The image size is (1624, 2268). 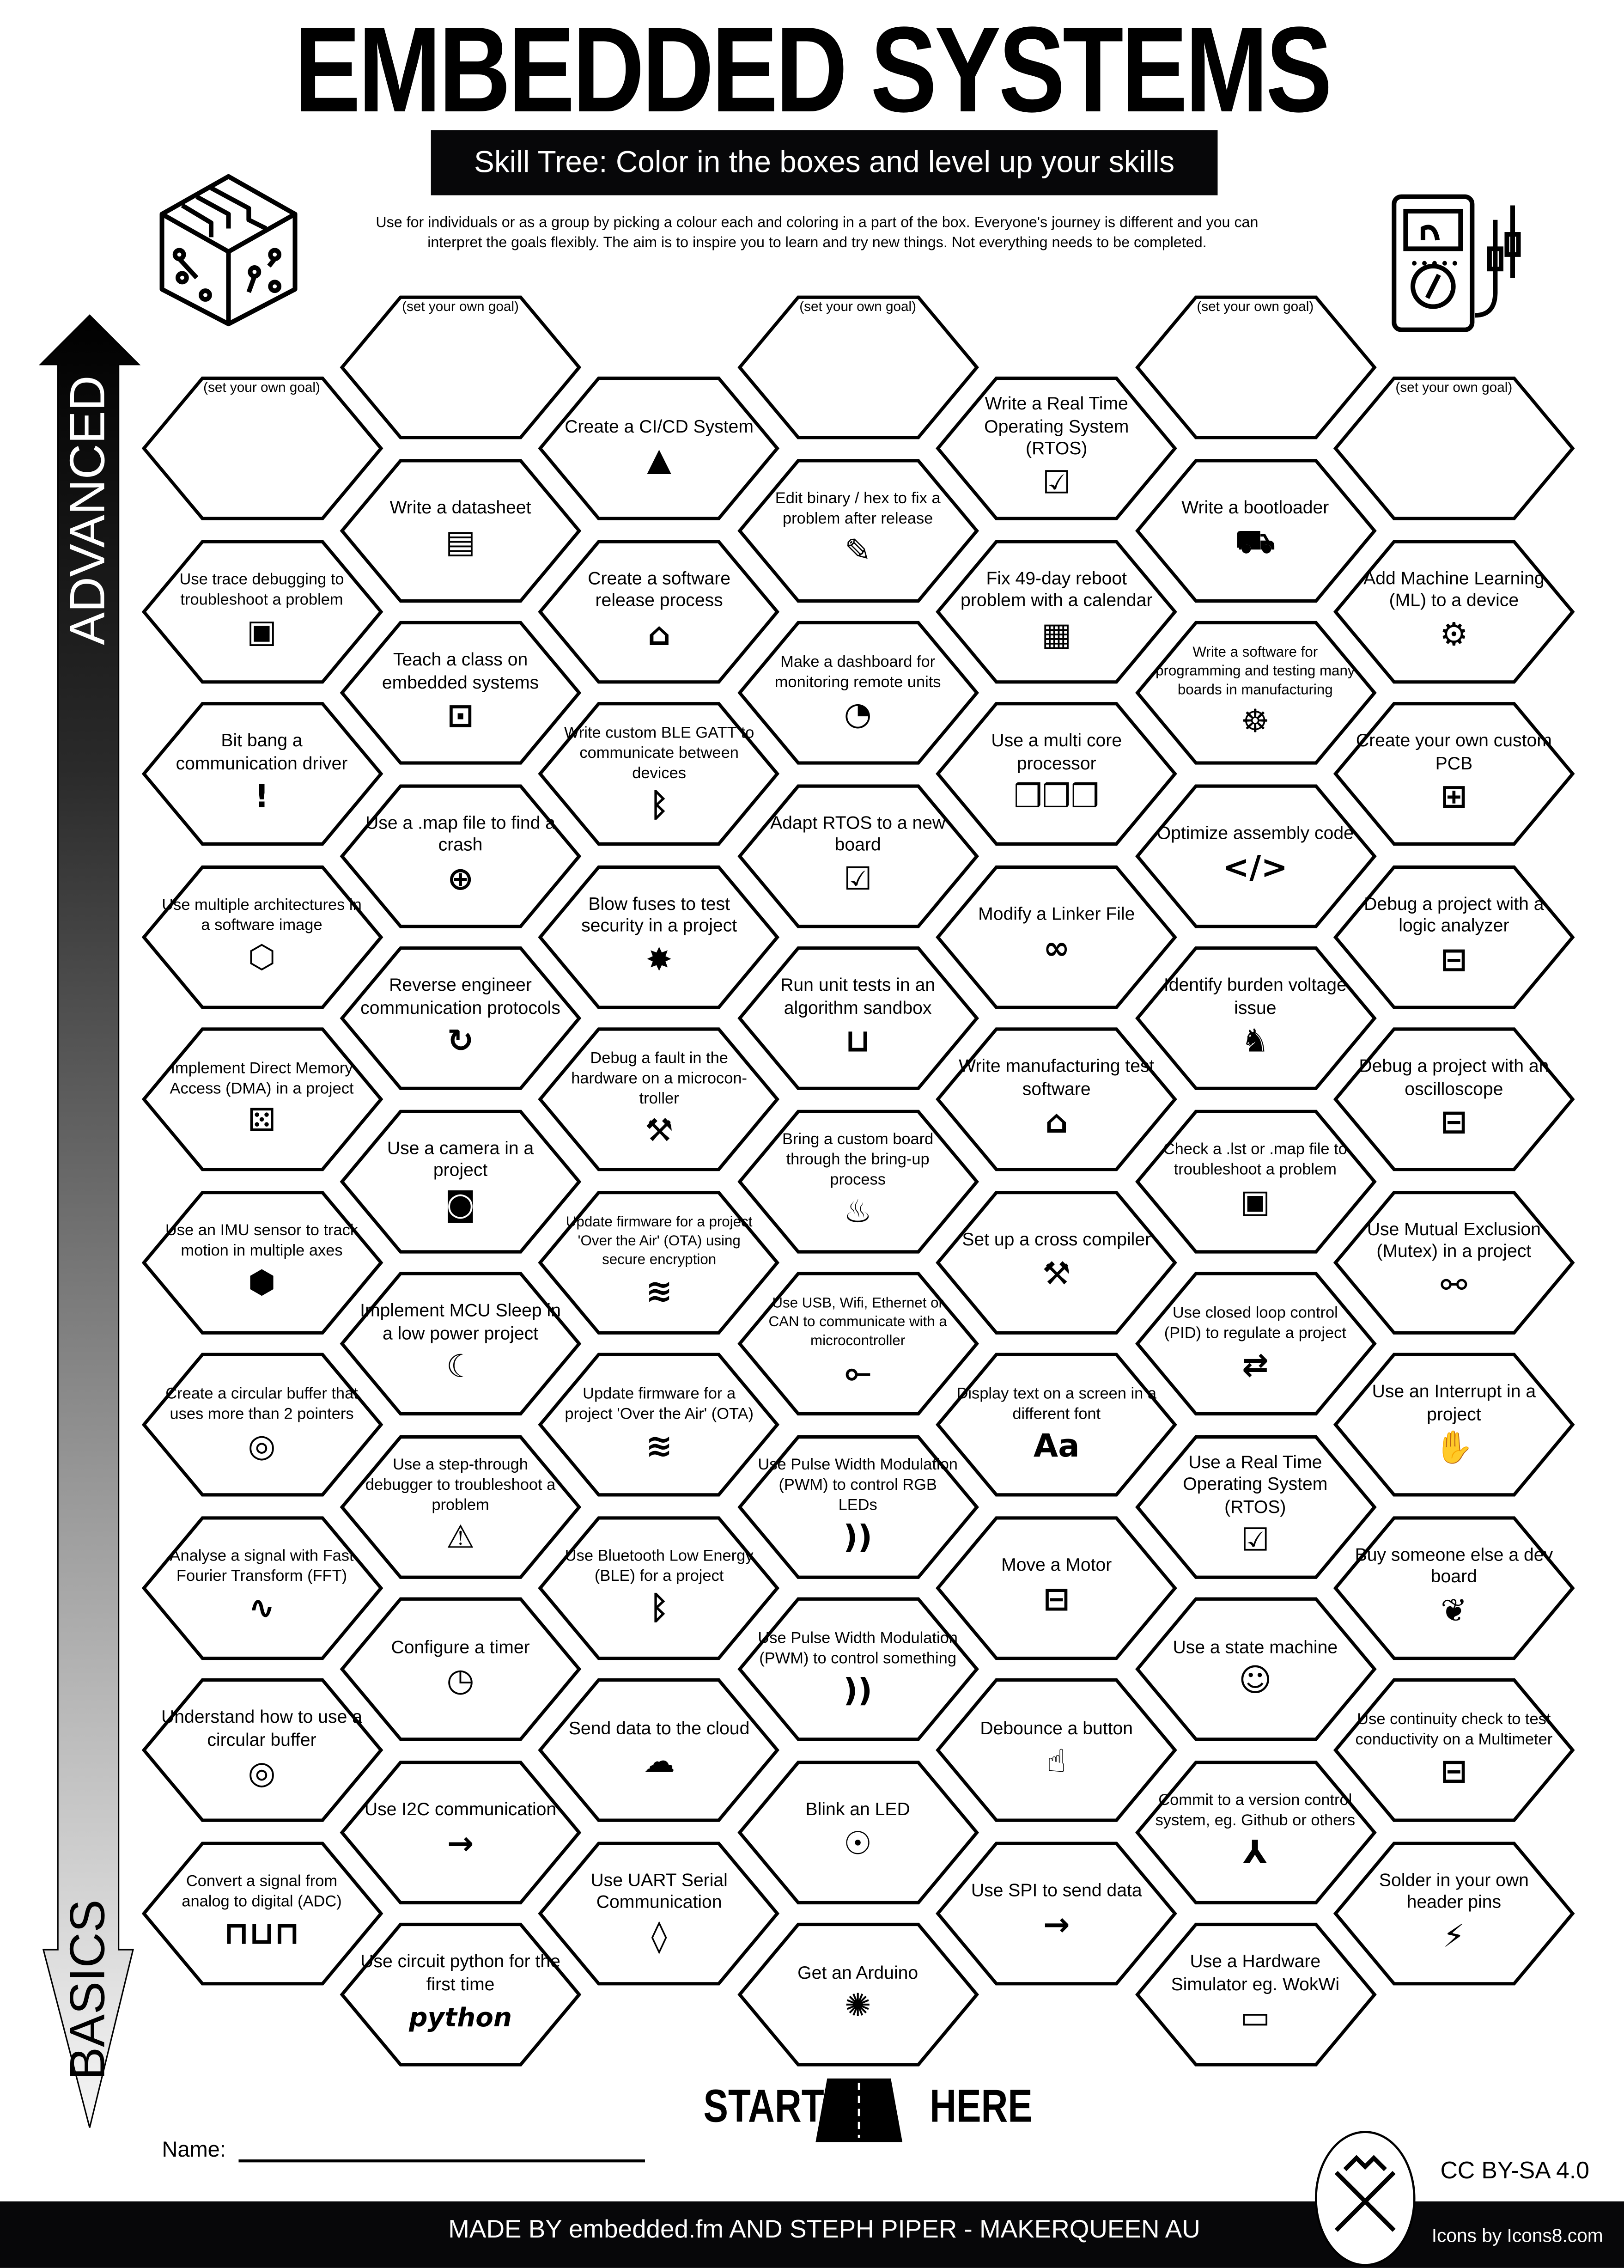 What do you see at coordinates (659, 611) in the screenshot?
I see `skill-hex: Create a software release process ⌂` at bounding box center [659, 611].